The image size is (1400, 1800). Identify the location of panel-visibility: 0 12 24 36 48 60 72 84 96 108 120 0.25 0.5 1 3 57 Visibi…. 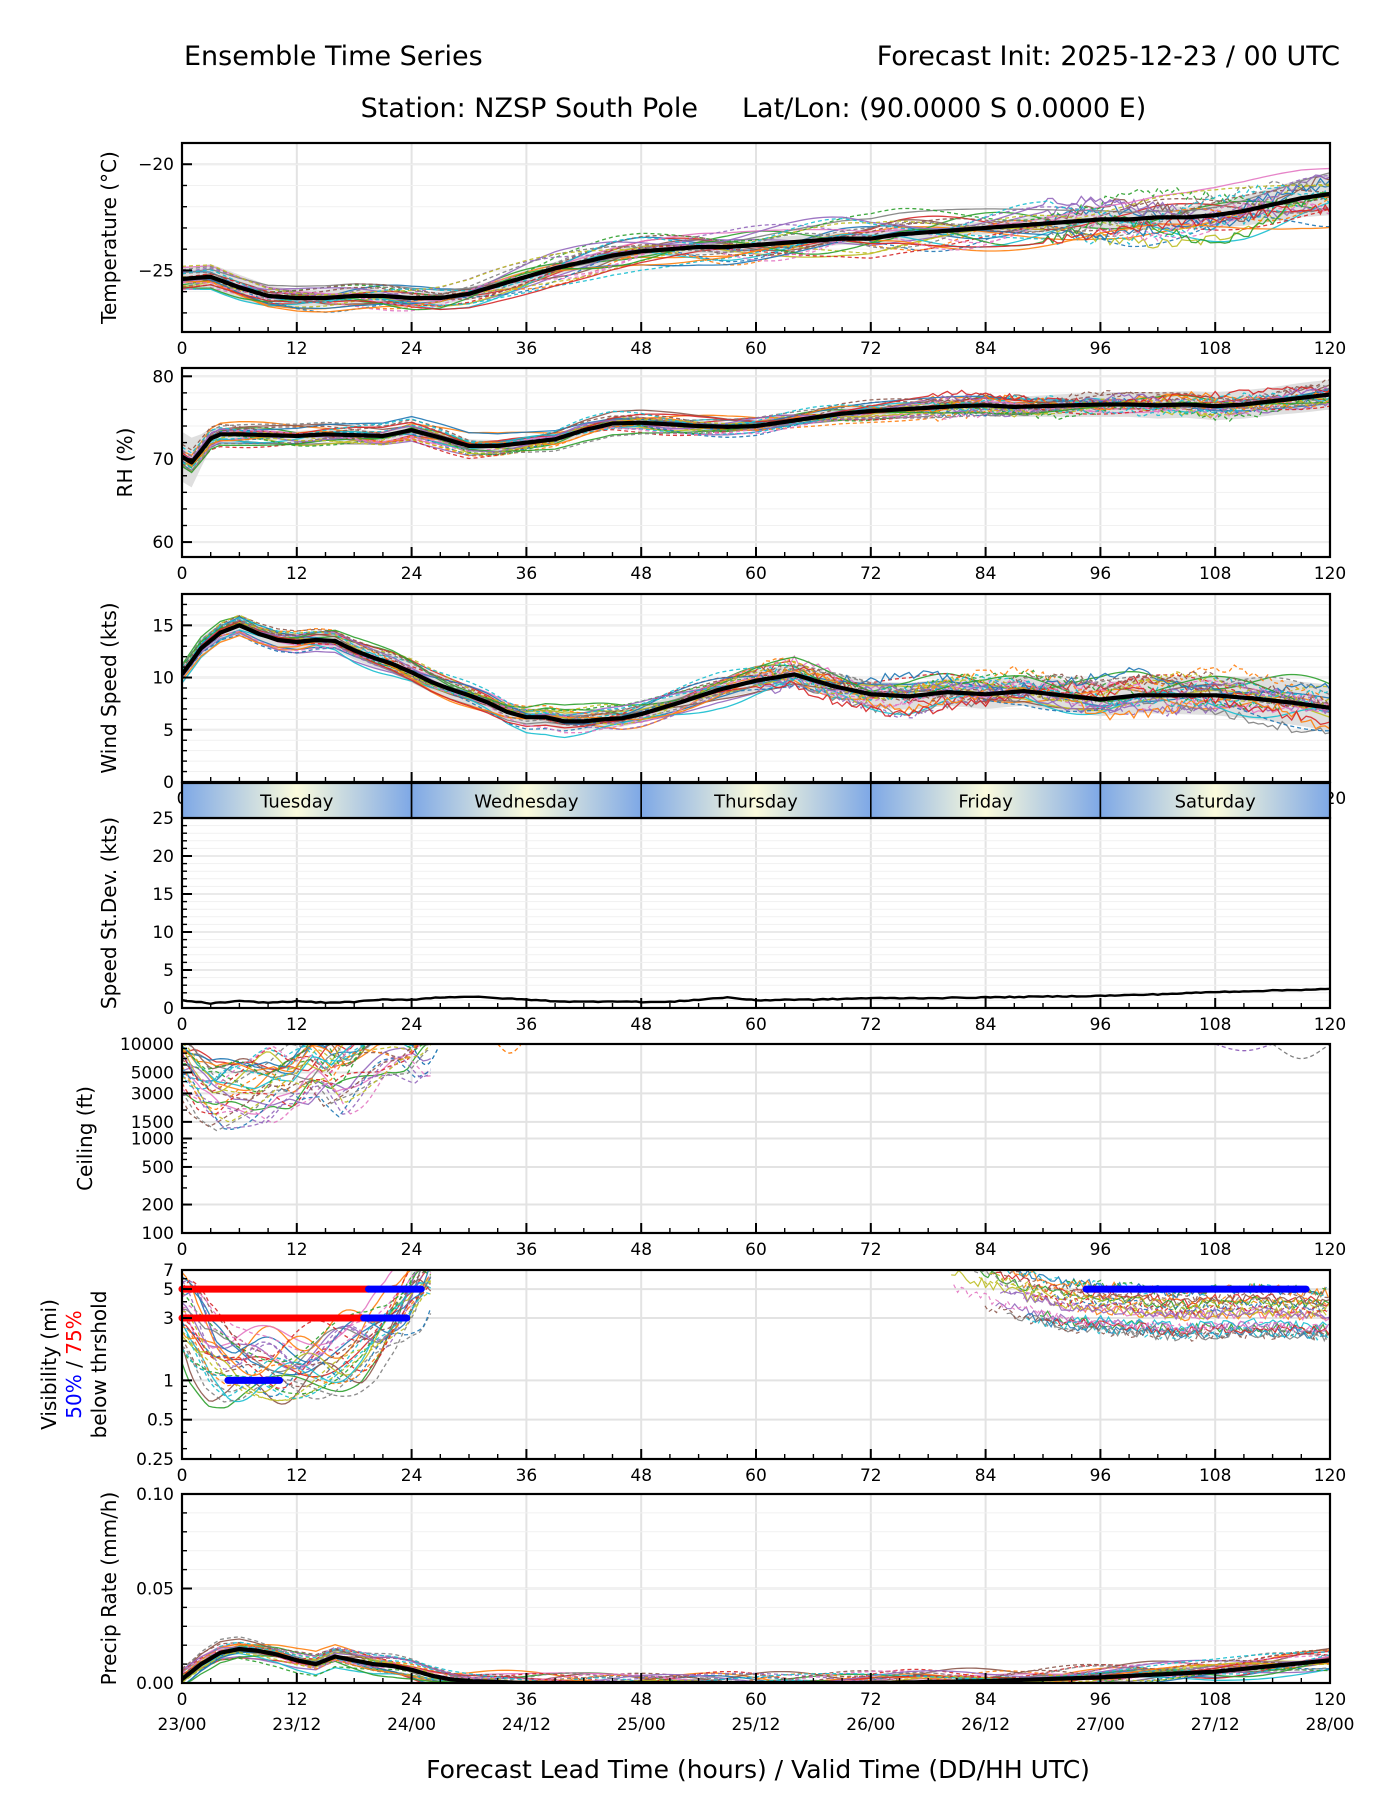
(691, 1373).